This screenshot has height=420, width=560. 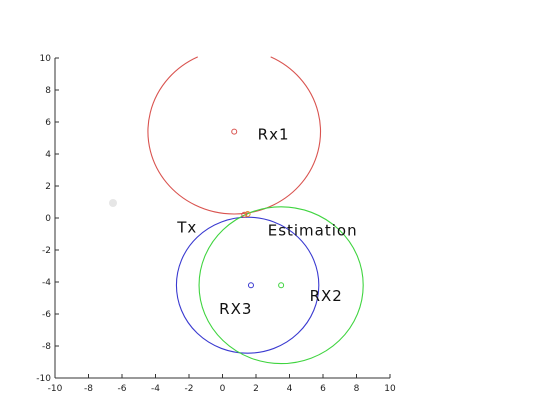 I want to click on x-tick-label: 2, so click(x=256, y=389).